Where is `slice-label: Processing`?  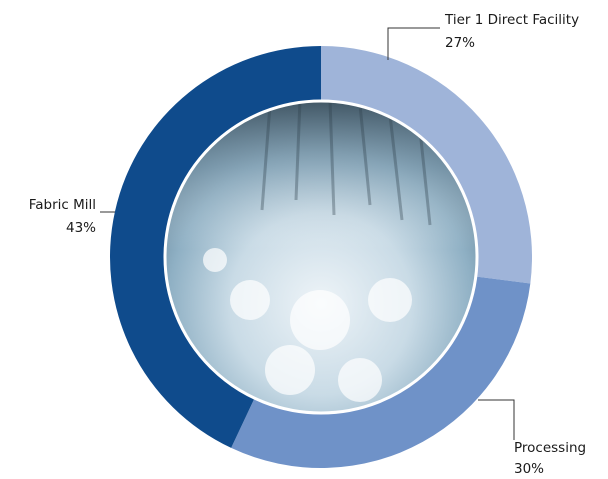
slice-label: Processing is located at coordinates (550, 448).